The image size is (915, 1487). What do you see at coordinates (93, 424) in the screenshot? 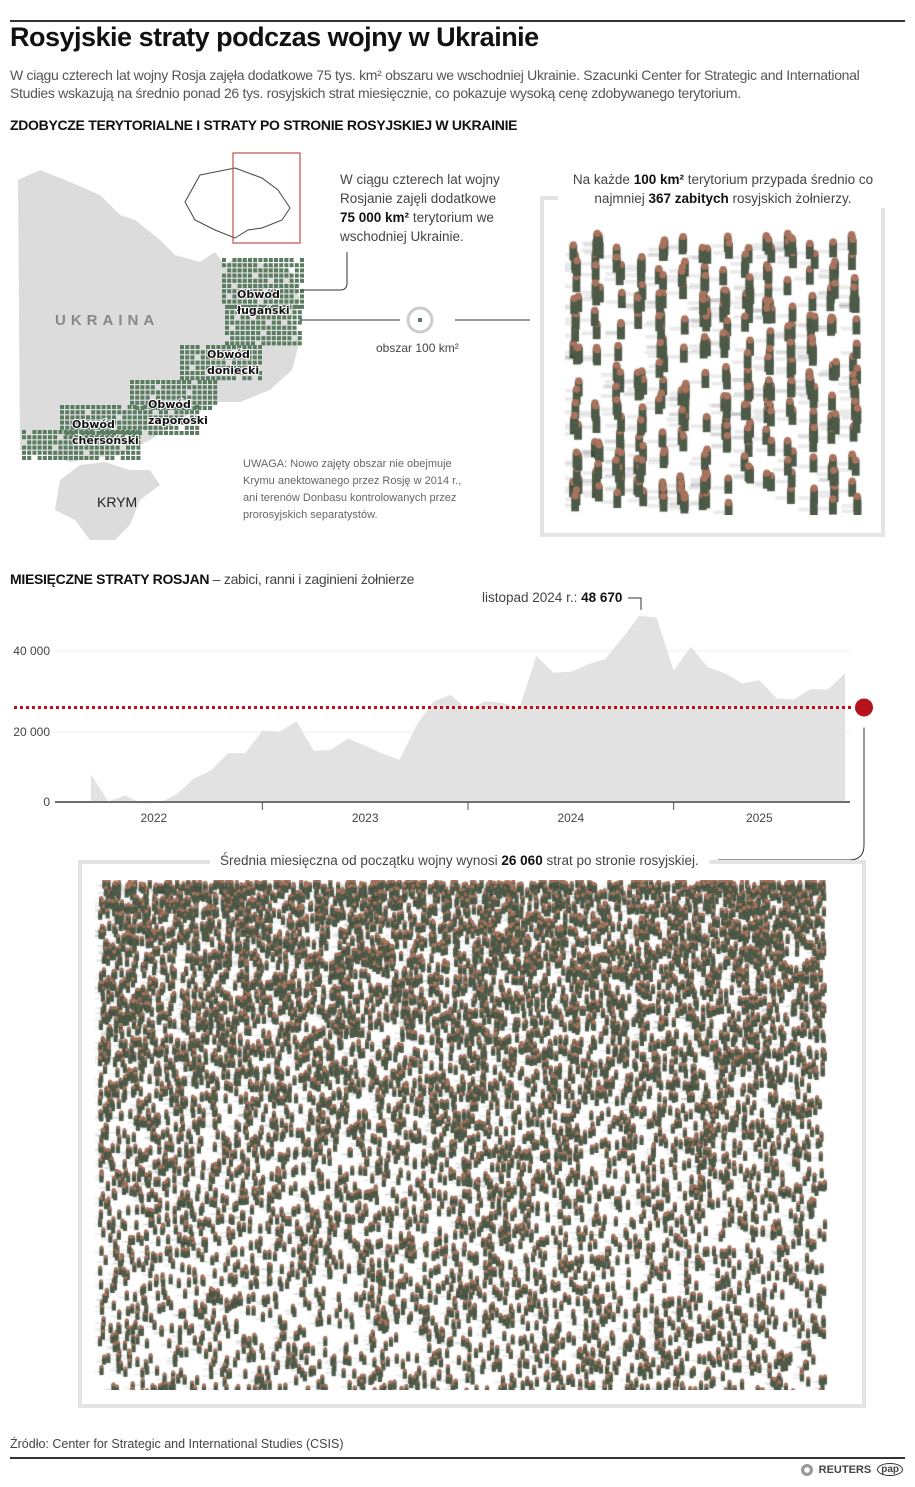
I see `region-label-kherson-1: Obwód` at bounding box center [93, 424].